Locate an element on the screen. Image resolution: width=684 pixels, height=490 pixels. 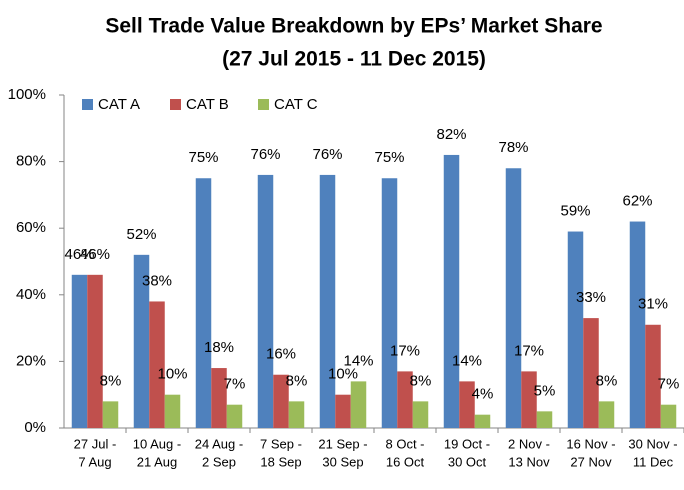
legend-label: CAT A is located at coordinates (119, 104).